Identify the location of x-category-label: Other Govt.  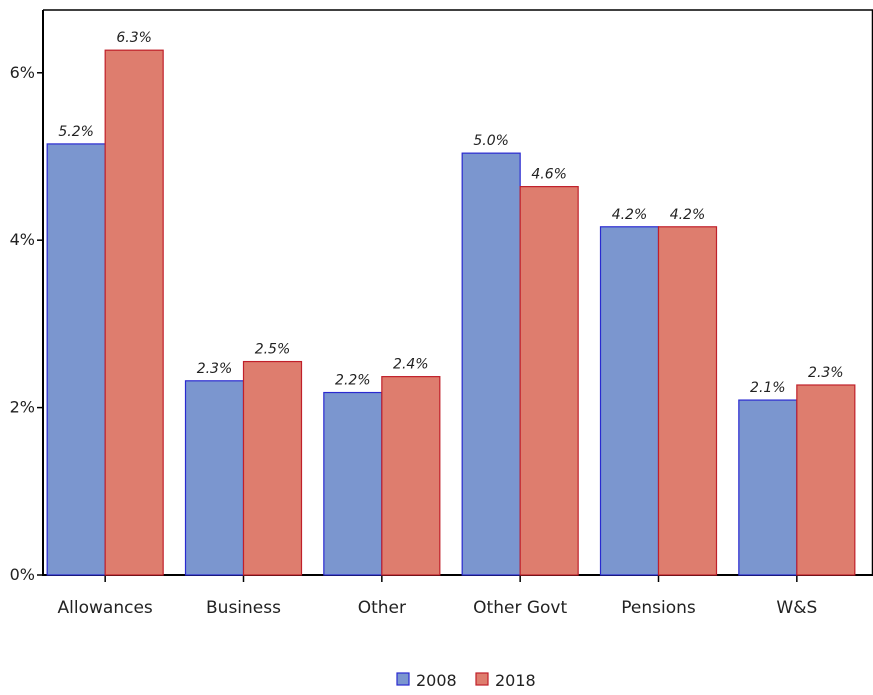
(520, 608).